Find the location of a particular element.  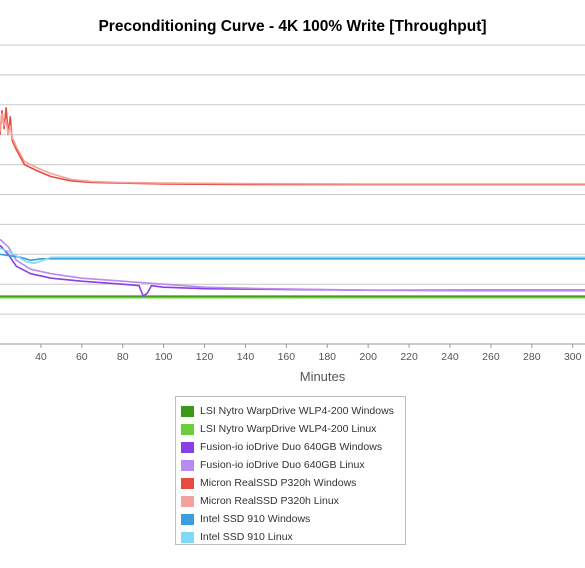

x-tick-label: 180 is located at coordinates (328, 357).